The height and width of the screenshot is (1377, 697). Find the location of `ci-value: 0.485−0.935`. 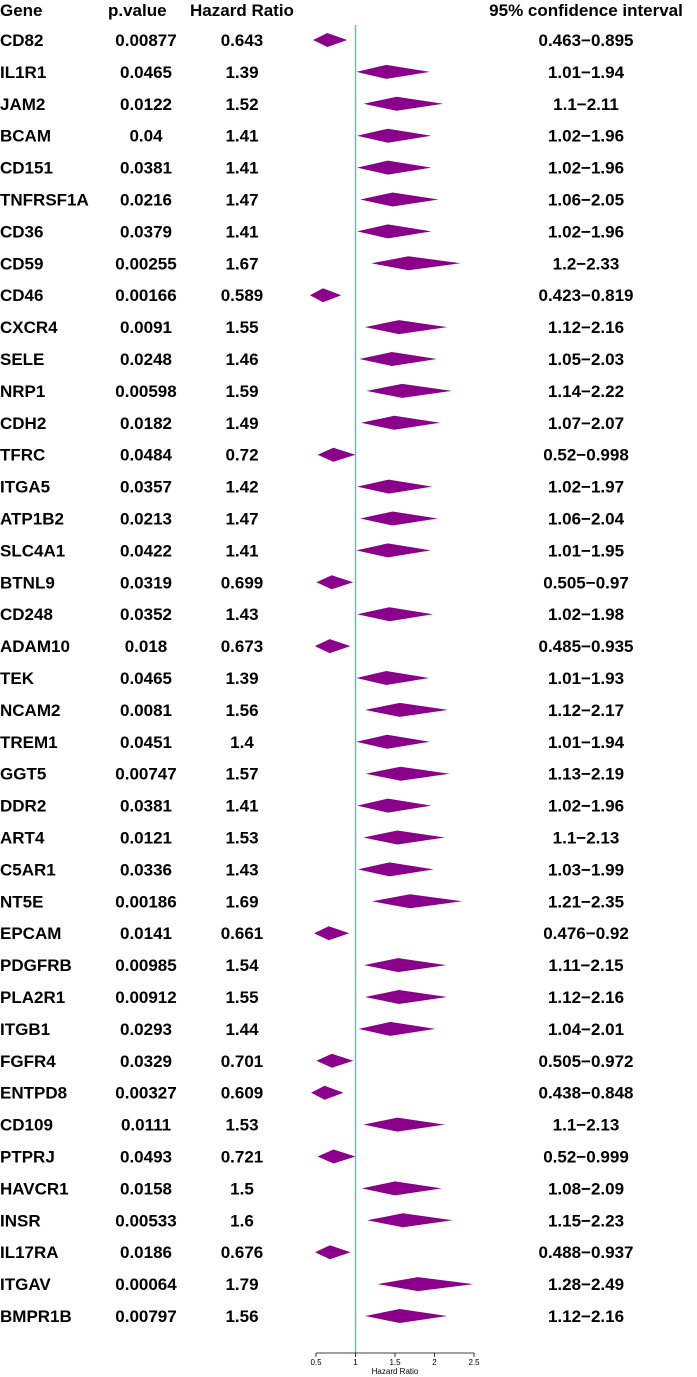

ci-value: 0.485−0.935 is located at coordinates (585, 646).